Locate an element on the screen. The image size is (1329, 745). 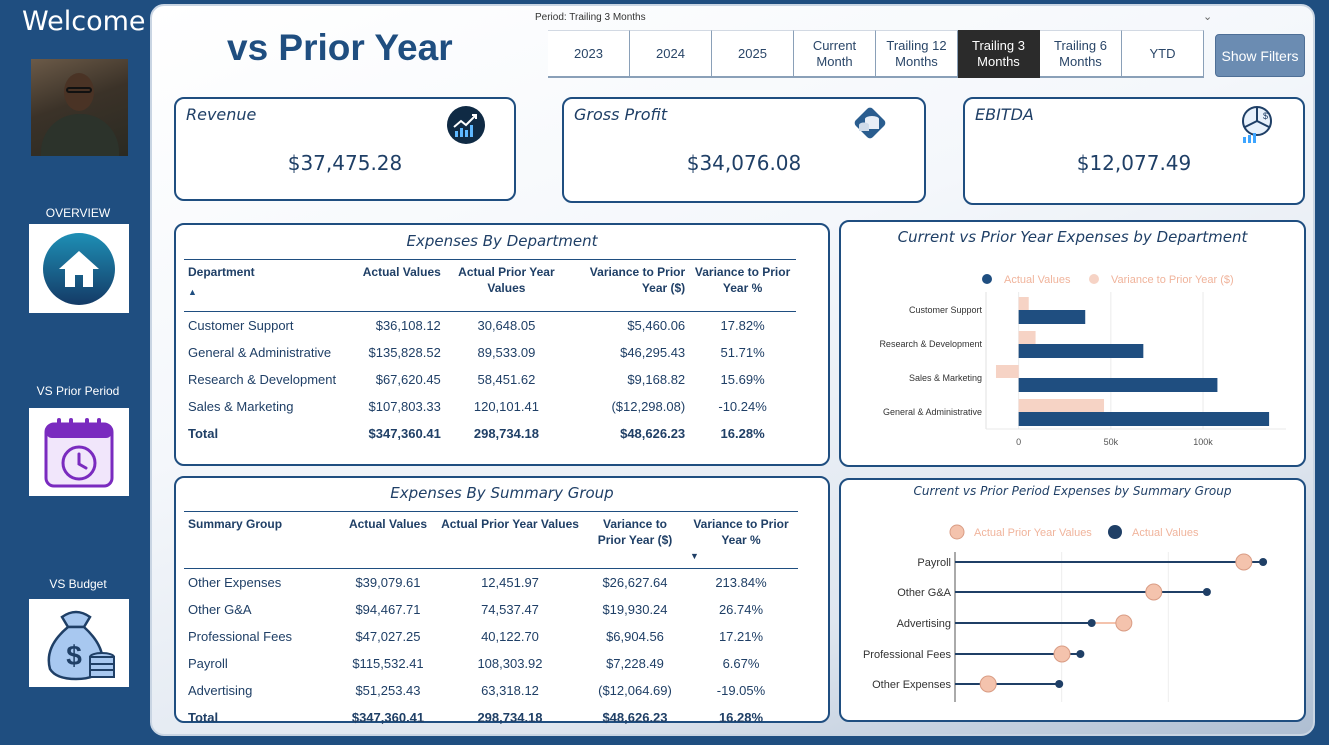
cell: 17.21% is located at coordinates (741, 636).